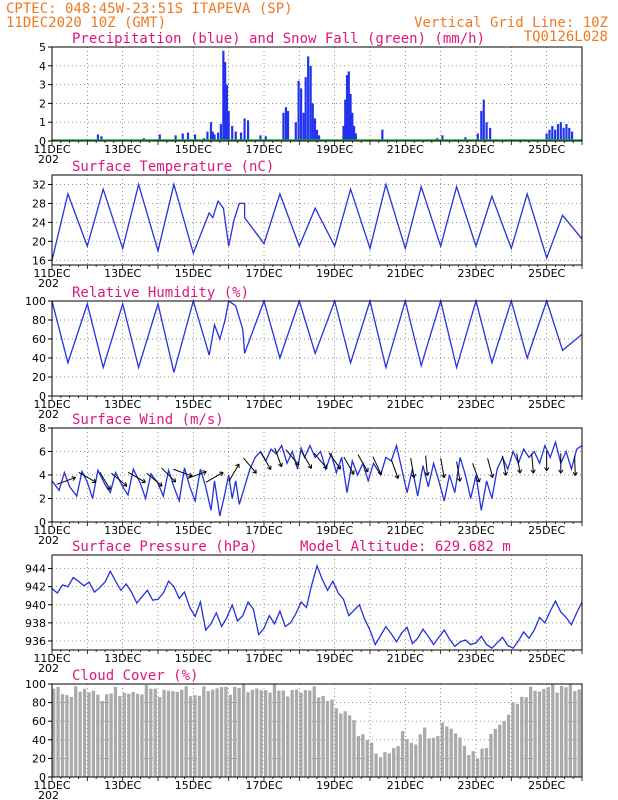 The width and height of the screenshot is (618, 800). I want to click on y-tick-label: 6, so click(42, 452).